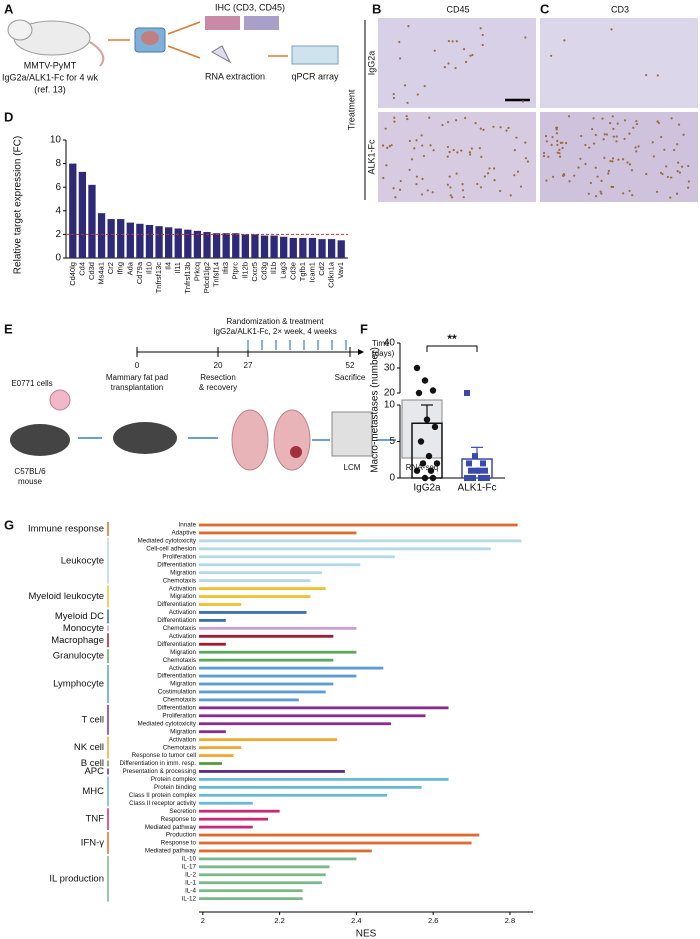 The image size is (700, 939). What do you see at coordinates (366, 934) in the screenshot?
I see `x-axis-label: NES` at bounding box center [366, 934].